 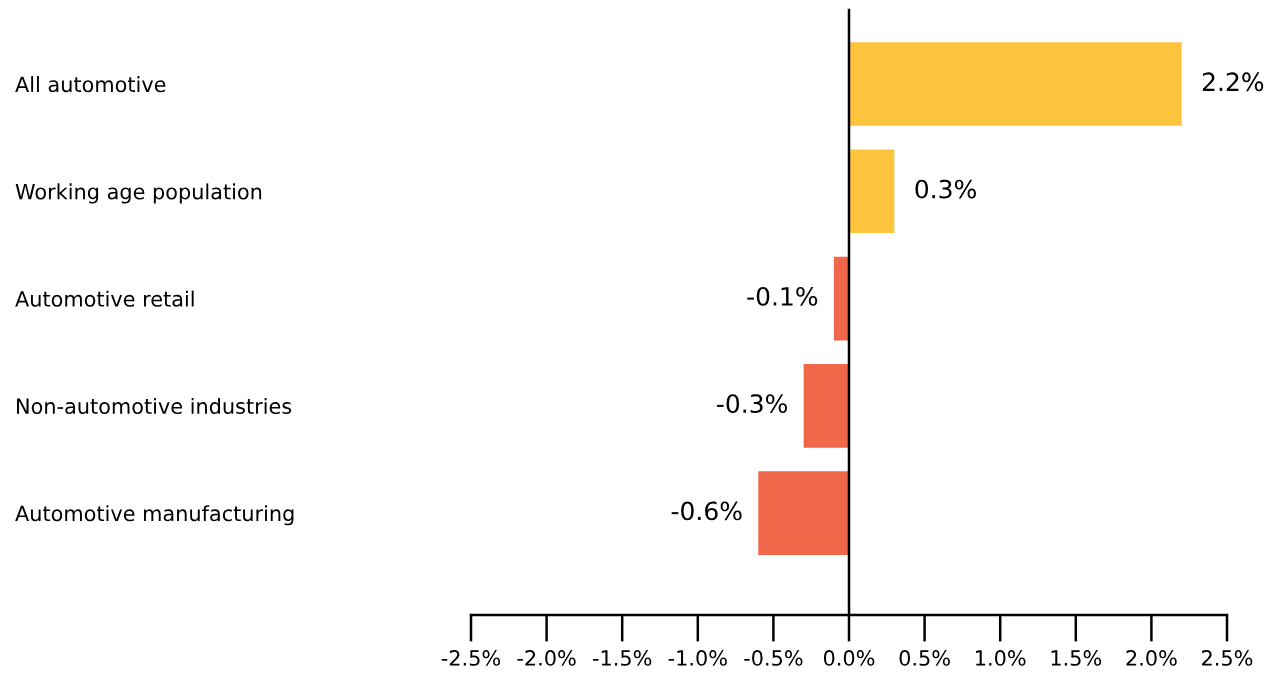 What do you see at coordinates (782, 296) in the screenshot?
I see `data-label: -0.1%` at bounding box center [782, 296].